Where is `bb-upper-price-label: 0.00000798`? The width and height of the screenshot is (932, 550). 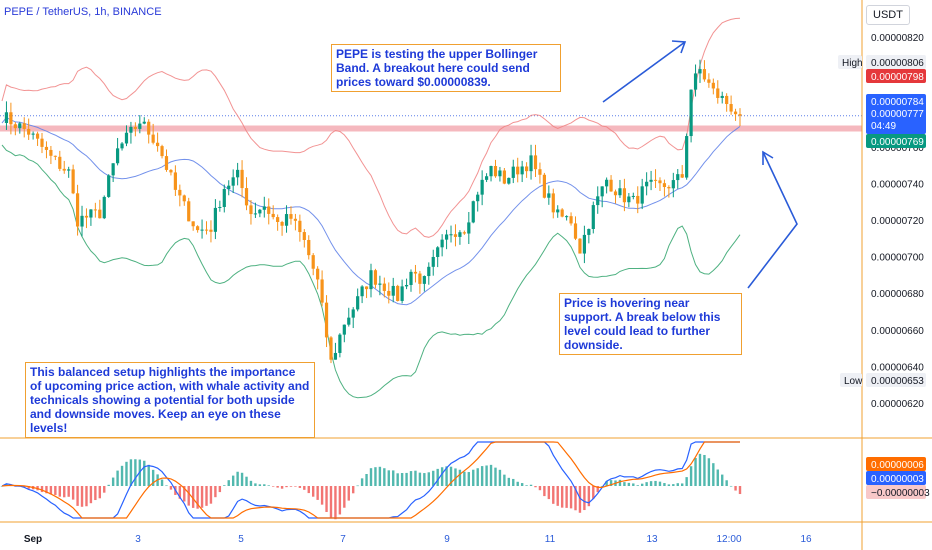
bb-upper-price-label: 0.00000798 is located at coordinates (896, 76).